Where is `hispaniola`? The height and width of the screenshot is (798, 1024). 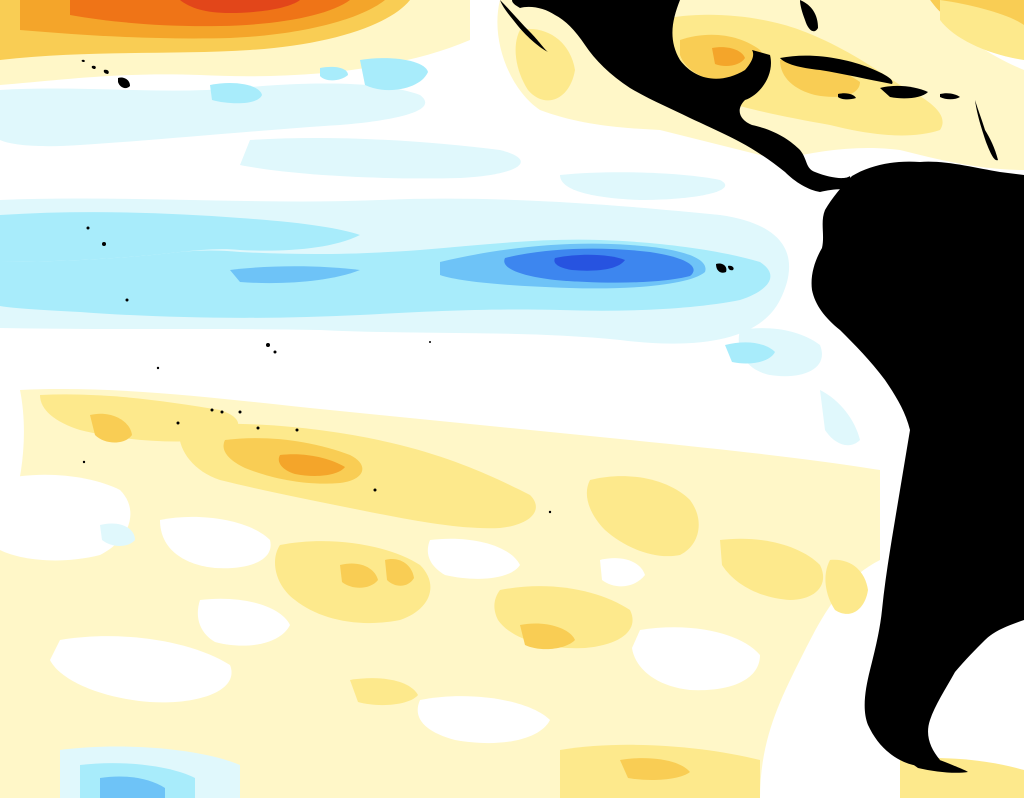 hispaniola is located at coordinates (904, 92).